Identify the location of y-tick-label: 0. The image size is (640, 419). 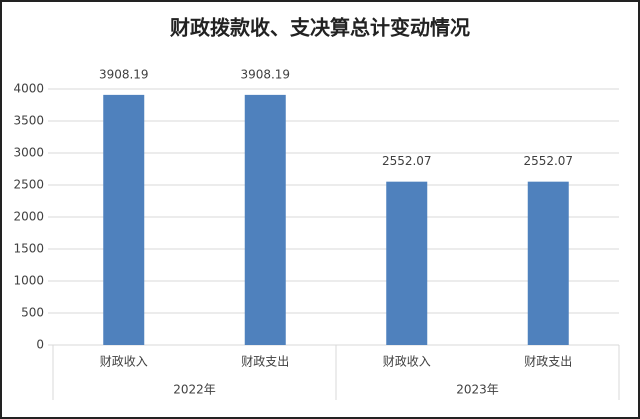
(40, 345).